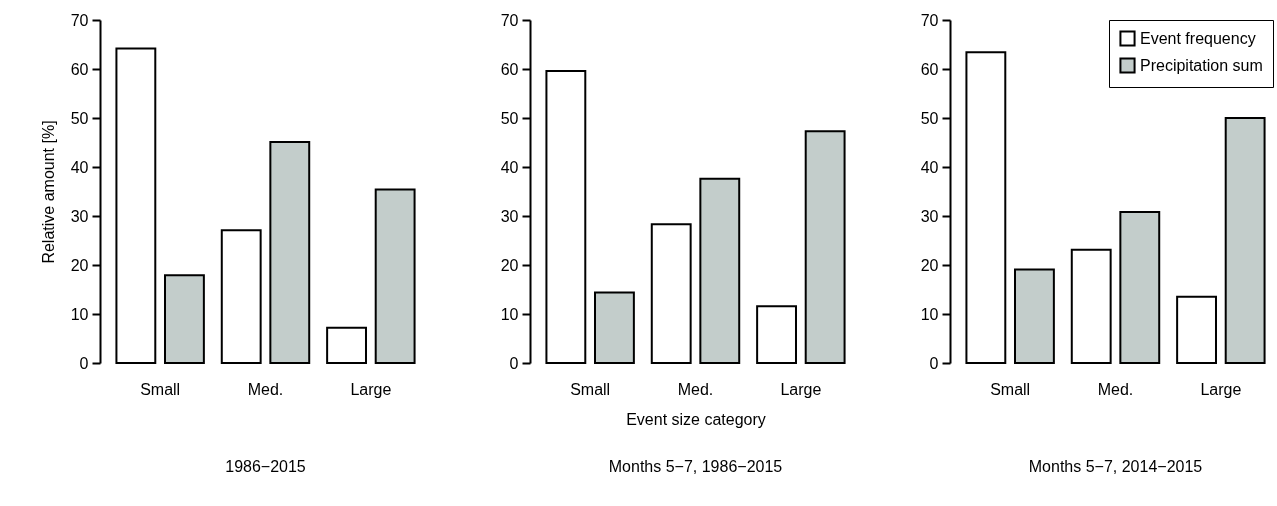 The image size is (1277, 506). What do you see at coordinates (265, 466) in the screenshot?
I see `text: 1986−2015` at bounding box center [265, 466].